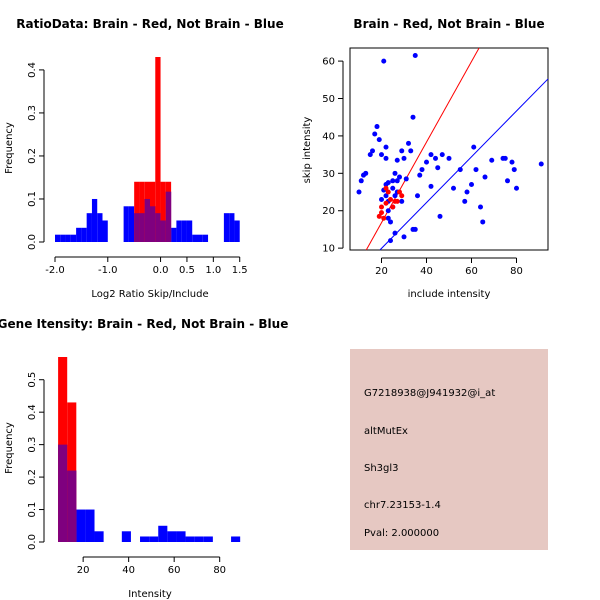 The image size is (600, 600). What do you see at coordinates (381, 271) in the screenshot?
I see `scatter-x-tick-label: 20` at bounding box center [381, 271].